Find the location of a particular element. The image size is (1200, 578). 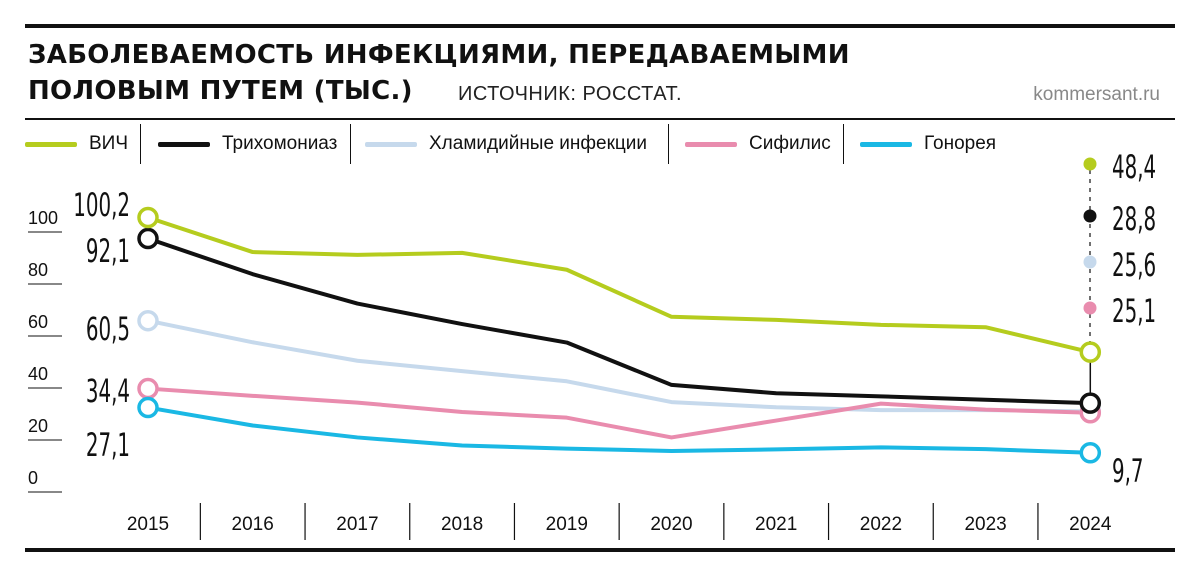

top-rule is located at coordinates (600, 26).